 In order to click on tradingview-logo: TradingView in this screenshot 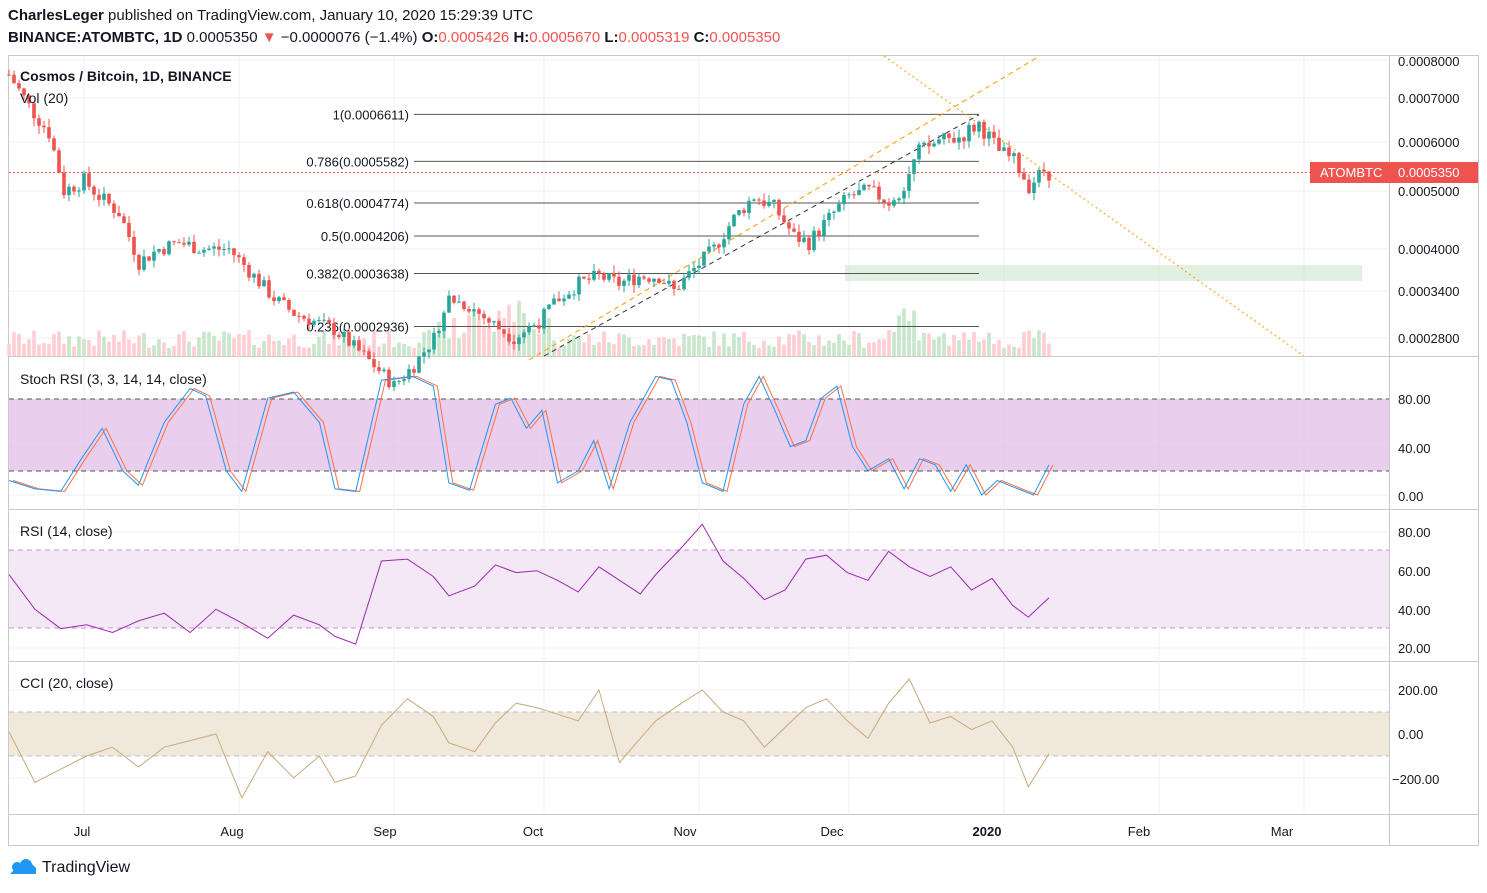, I will do `click(69, 868)`.